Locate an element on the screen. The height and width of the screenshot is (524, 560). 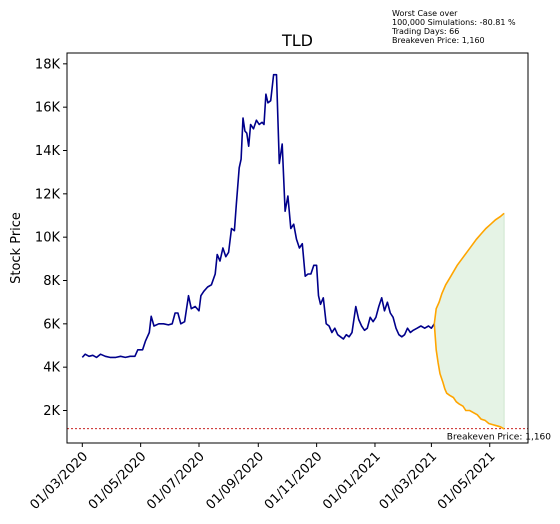
y-tick-label: 6K is located at coordinates (51, 324).